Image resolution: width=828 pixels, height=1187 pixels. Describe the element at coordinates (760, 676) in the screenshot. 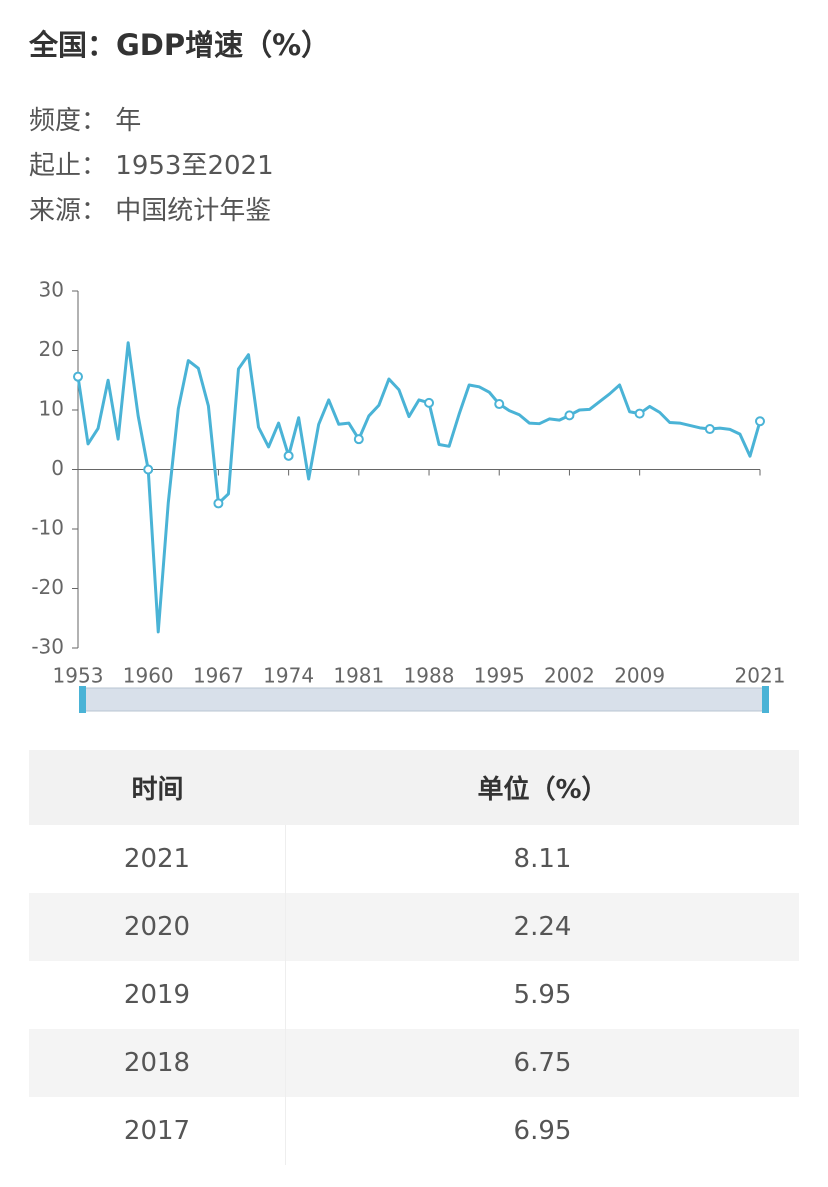

I see `x-tick-label: 2021` at that location.